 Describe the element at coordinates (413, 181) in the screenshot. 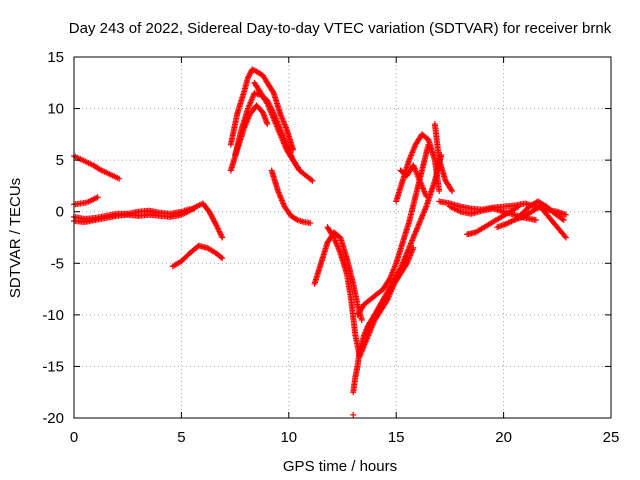

I see `series-arc-q` at that location.